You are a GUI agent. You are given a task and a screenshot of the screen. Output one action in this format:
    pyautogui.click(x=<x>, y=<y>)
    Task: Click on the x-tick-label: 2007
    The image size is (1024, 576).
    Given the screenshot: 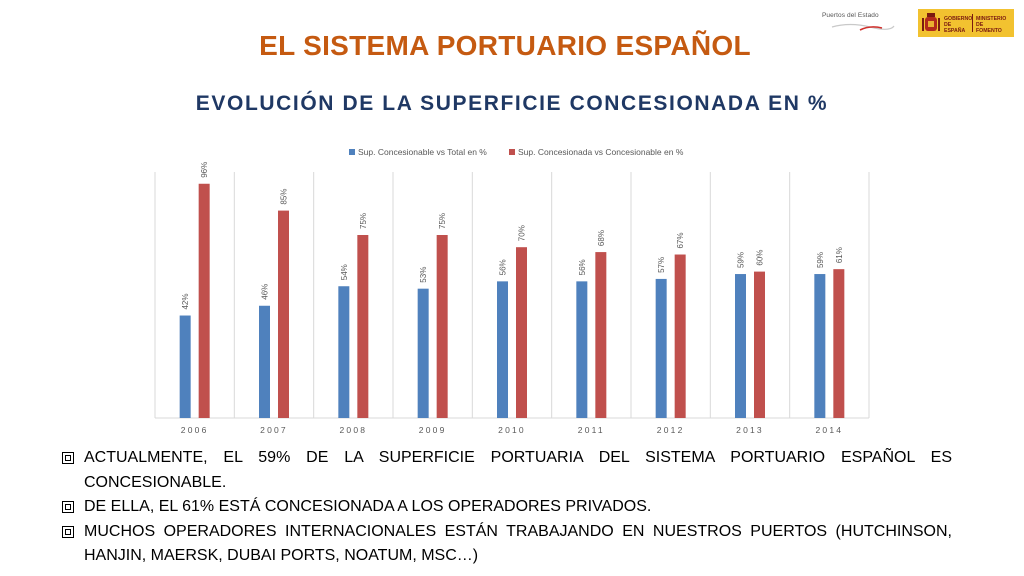 What is the action you would take?
    pyautogui.click(x=274, y=430)
    